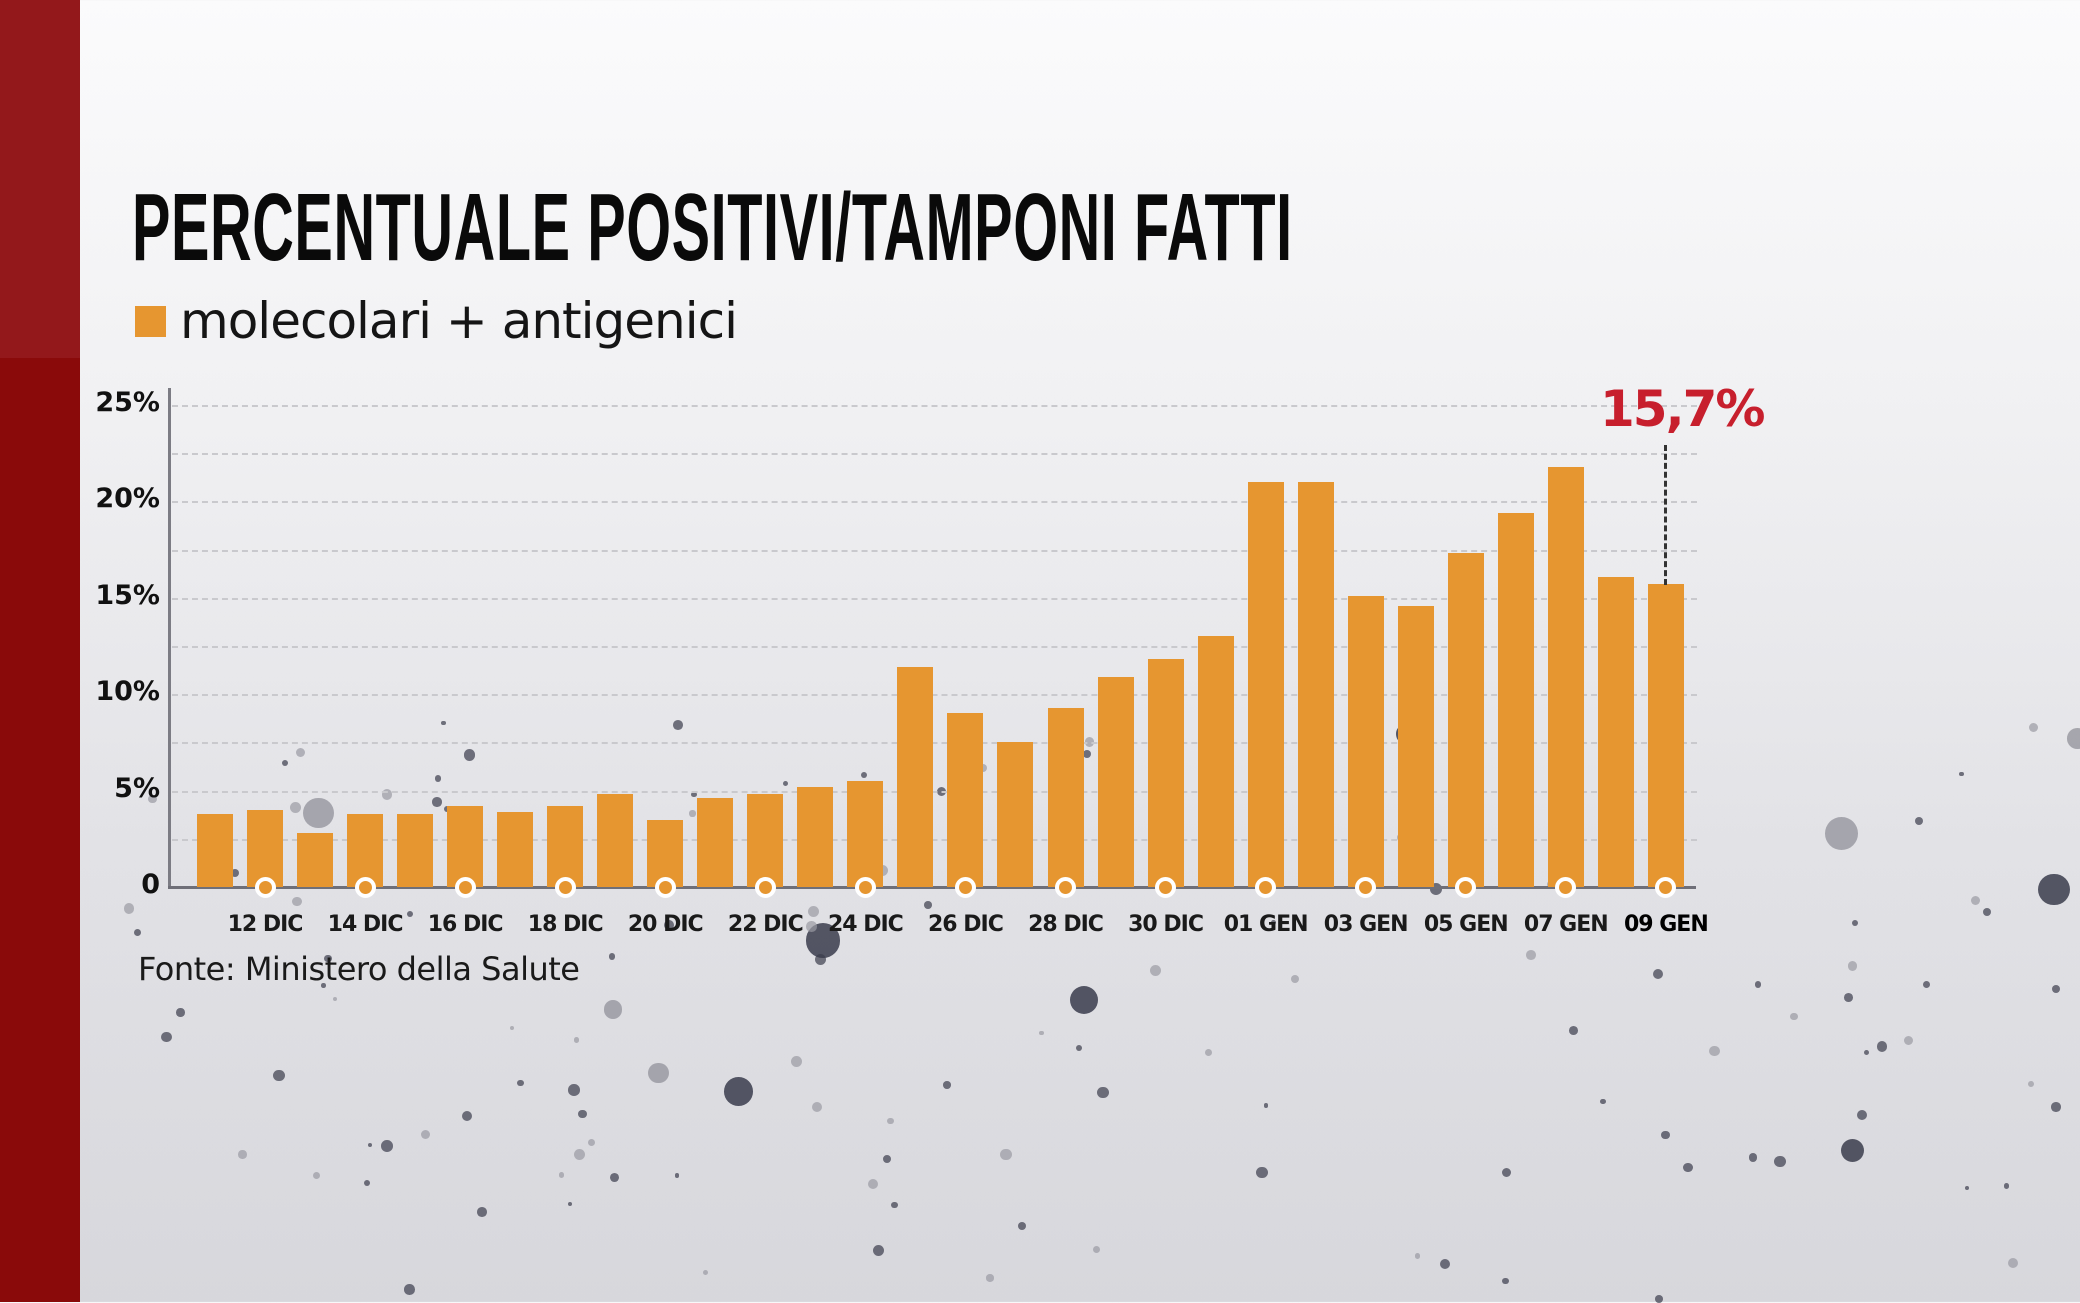 This screenshot has width=2080, height=1303. I want to click on x-tick-label: 28 DIC, so click(1066, 924).